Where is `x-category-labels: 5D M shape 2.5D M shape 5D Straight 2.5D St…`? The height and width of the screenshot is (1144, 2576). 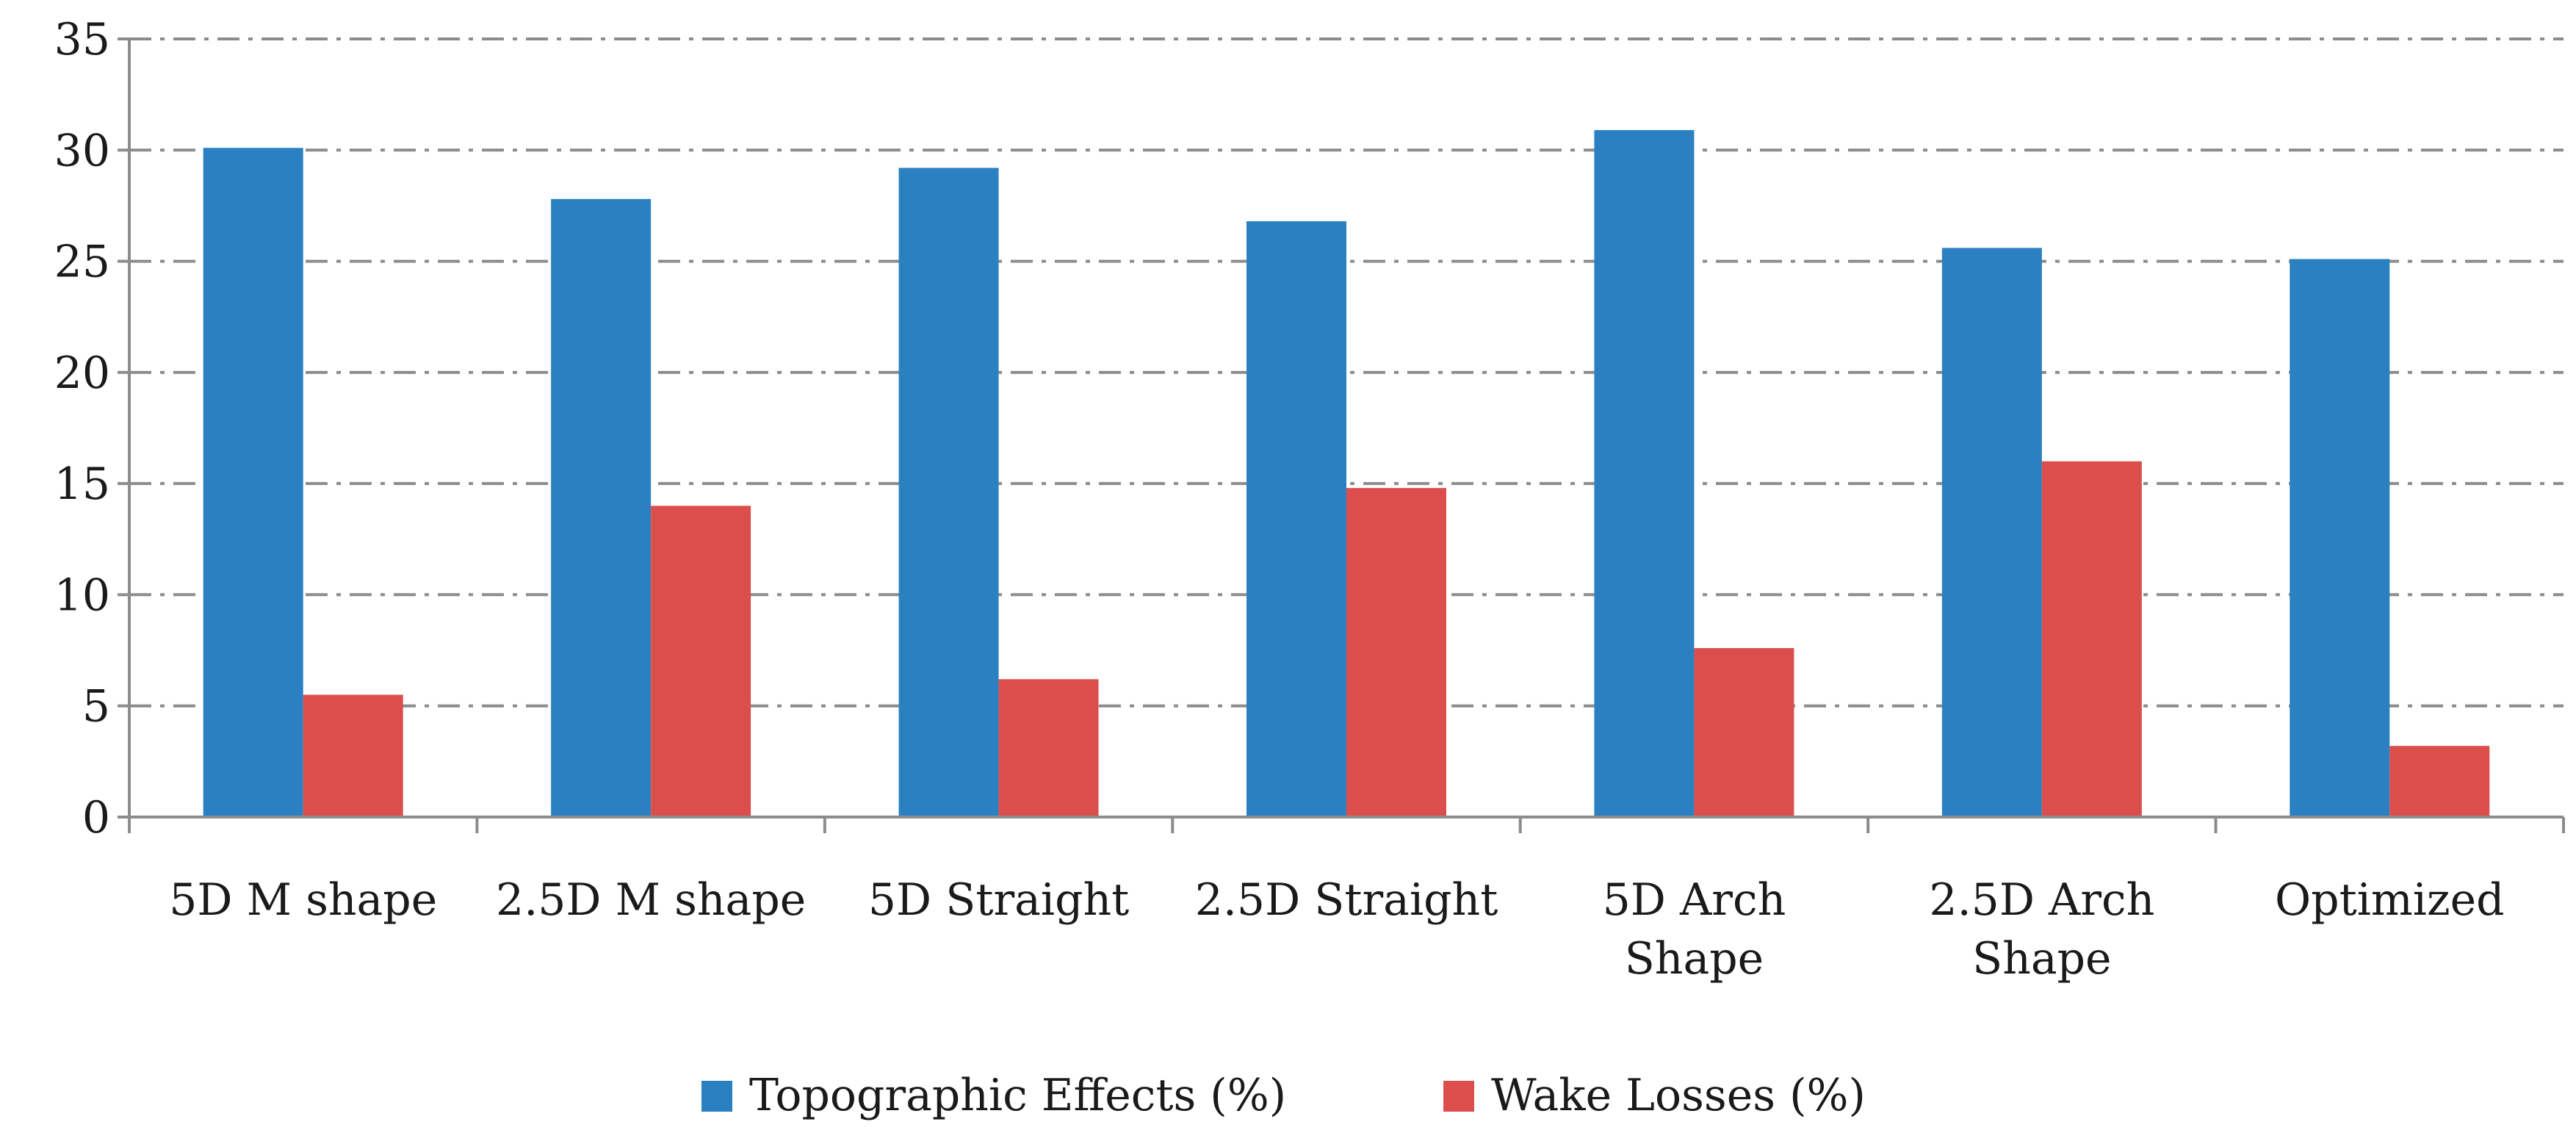
x-category-labels: 5D M shape 2.5D M shape 5D Straight 2.5D St… is located at coordinates (1336, 929).